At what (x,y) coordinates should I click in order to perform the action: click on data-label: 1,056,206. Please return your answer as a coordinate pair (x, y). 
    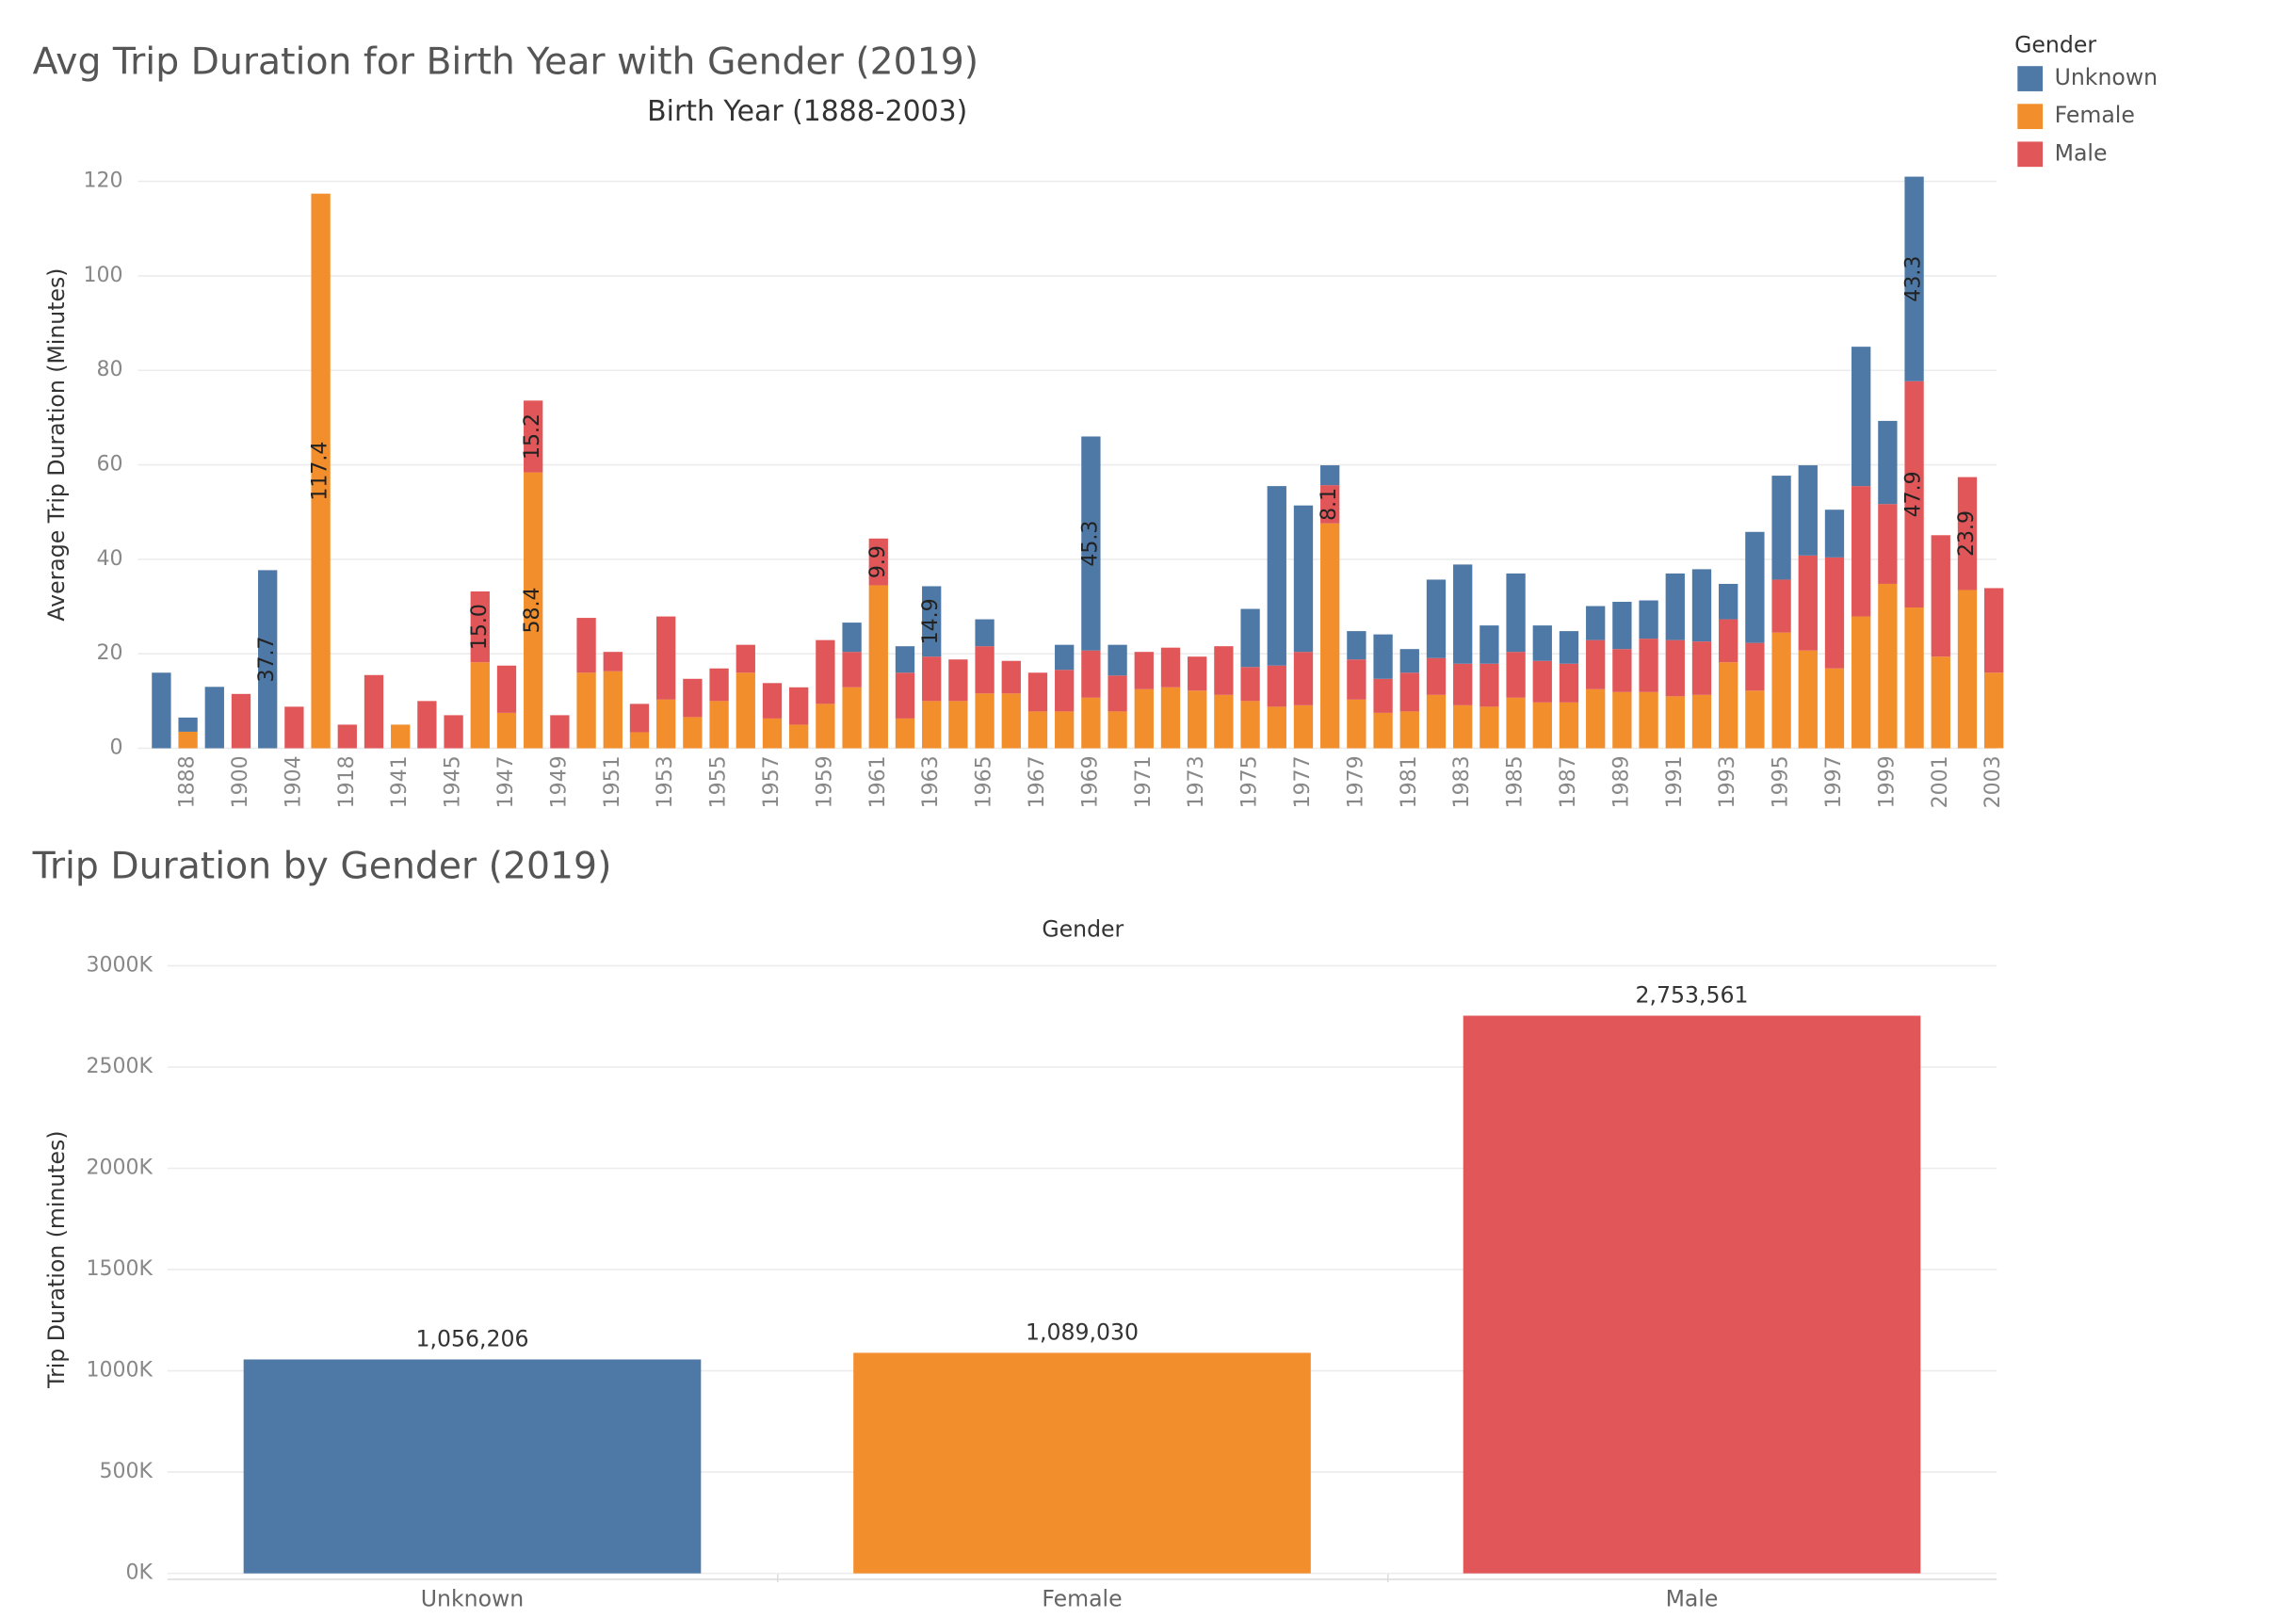
    Looking at the image, I should click on (471, 1339).